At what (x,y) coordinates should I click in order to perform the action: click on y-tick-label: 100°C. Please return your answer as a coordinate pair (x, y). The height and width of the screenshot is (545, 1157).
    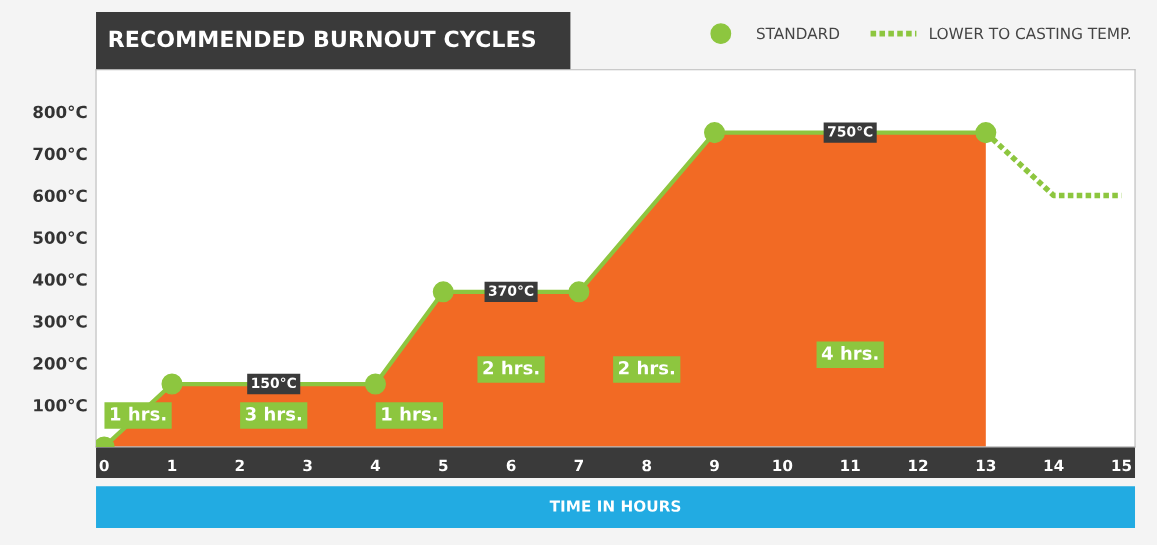
    Looking at the image, I should click on (60, 405).